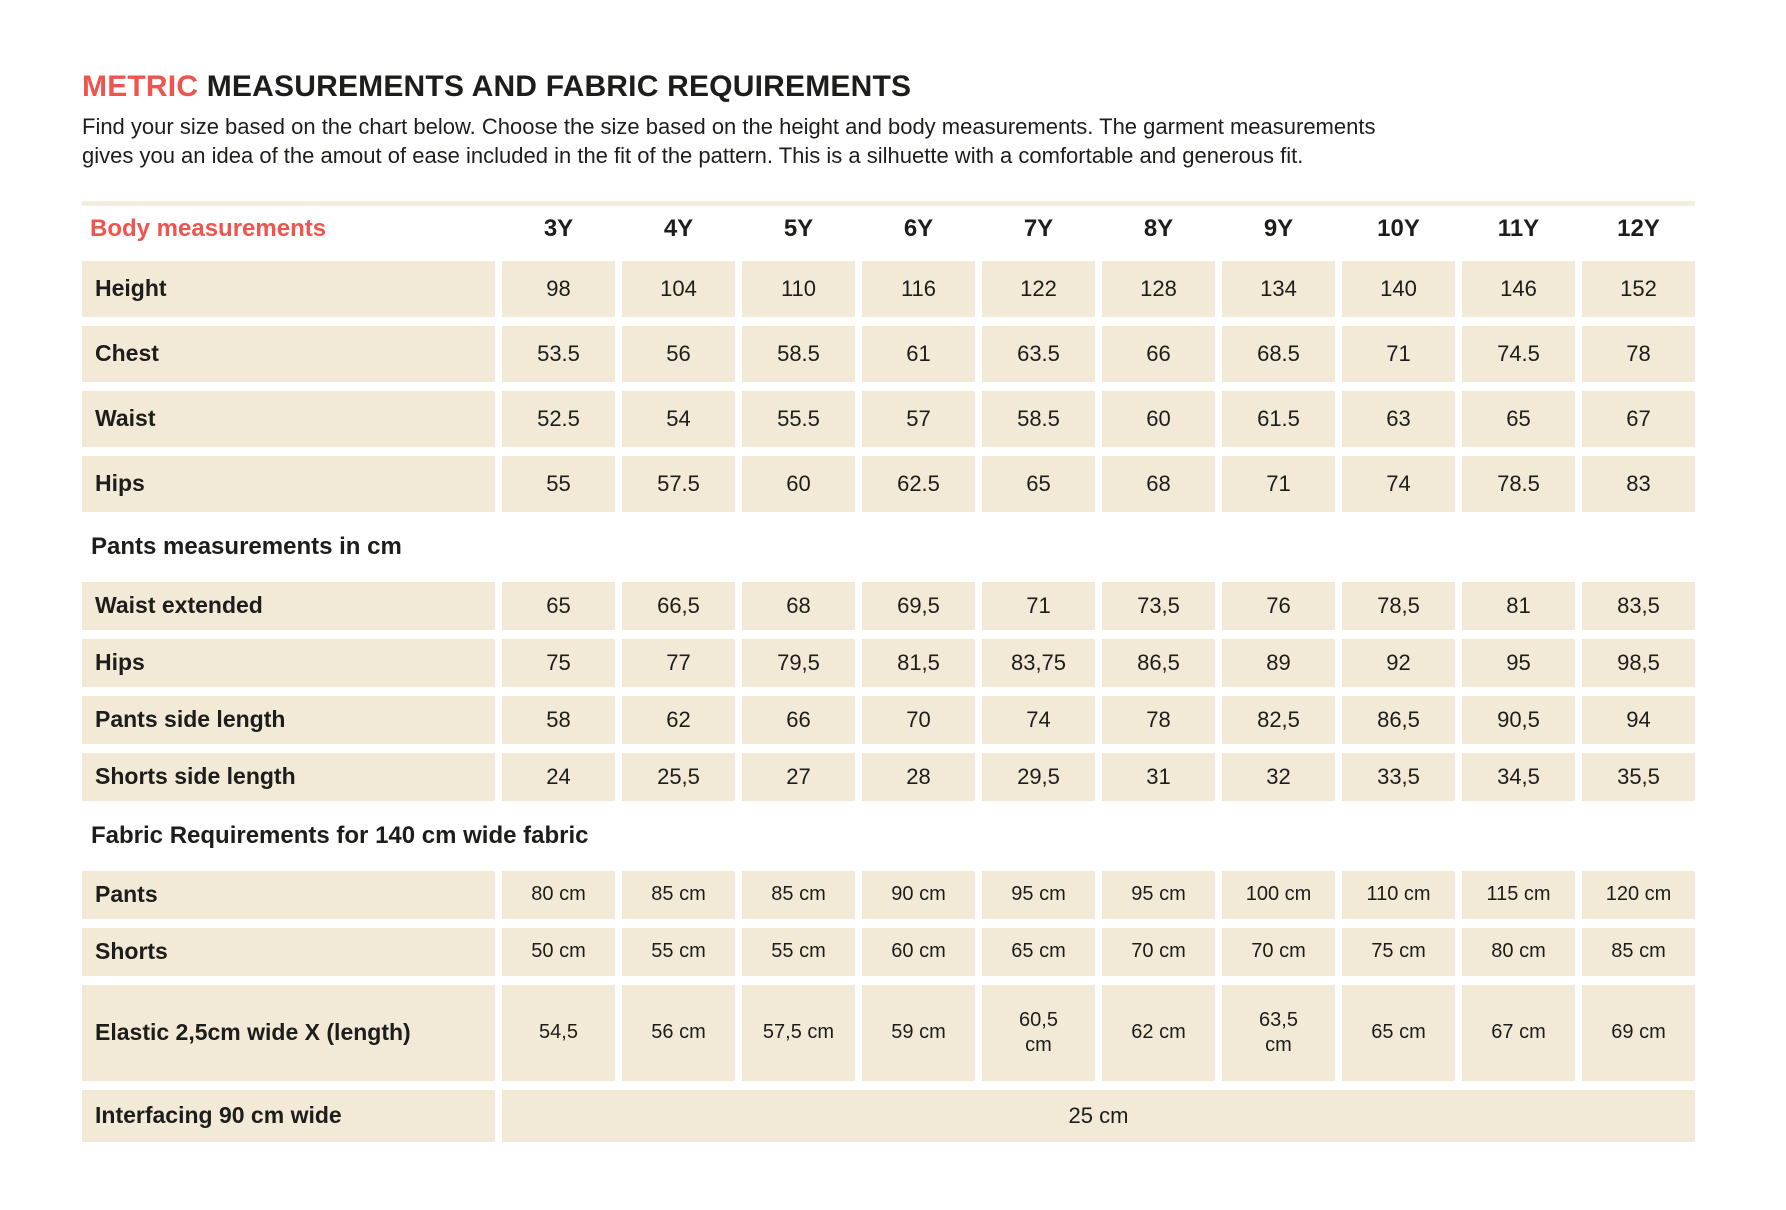  I want to click on value-cell: 81,5, so click(918, 662).